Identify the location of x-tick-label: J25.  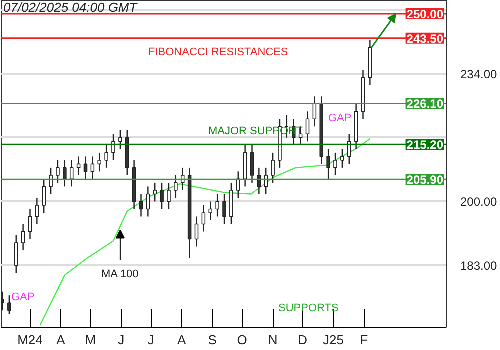
(333, 340).